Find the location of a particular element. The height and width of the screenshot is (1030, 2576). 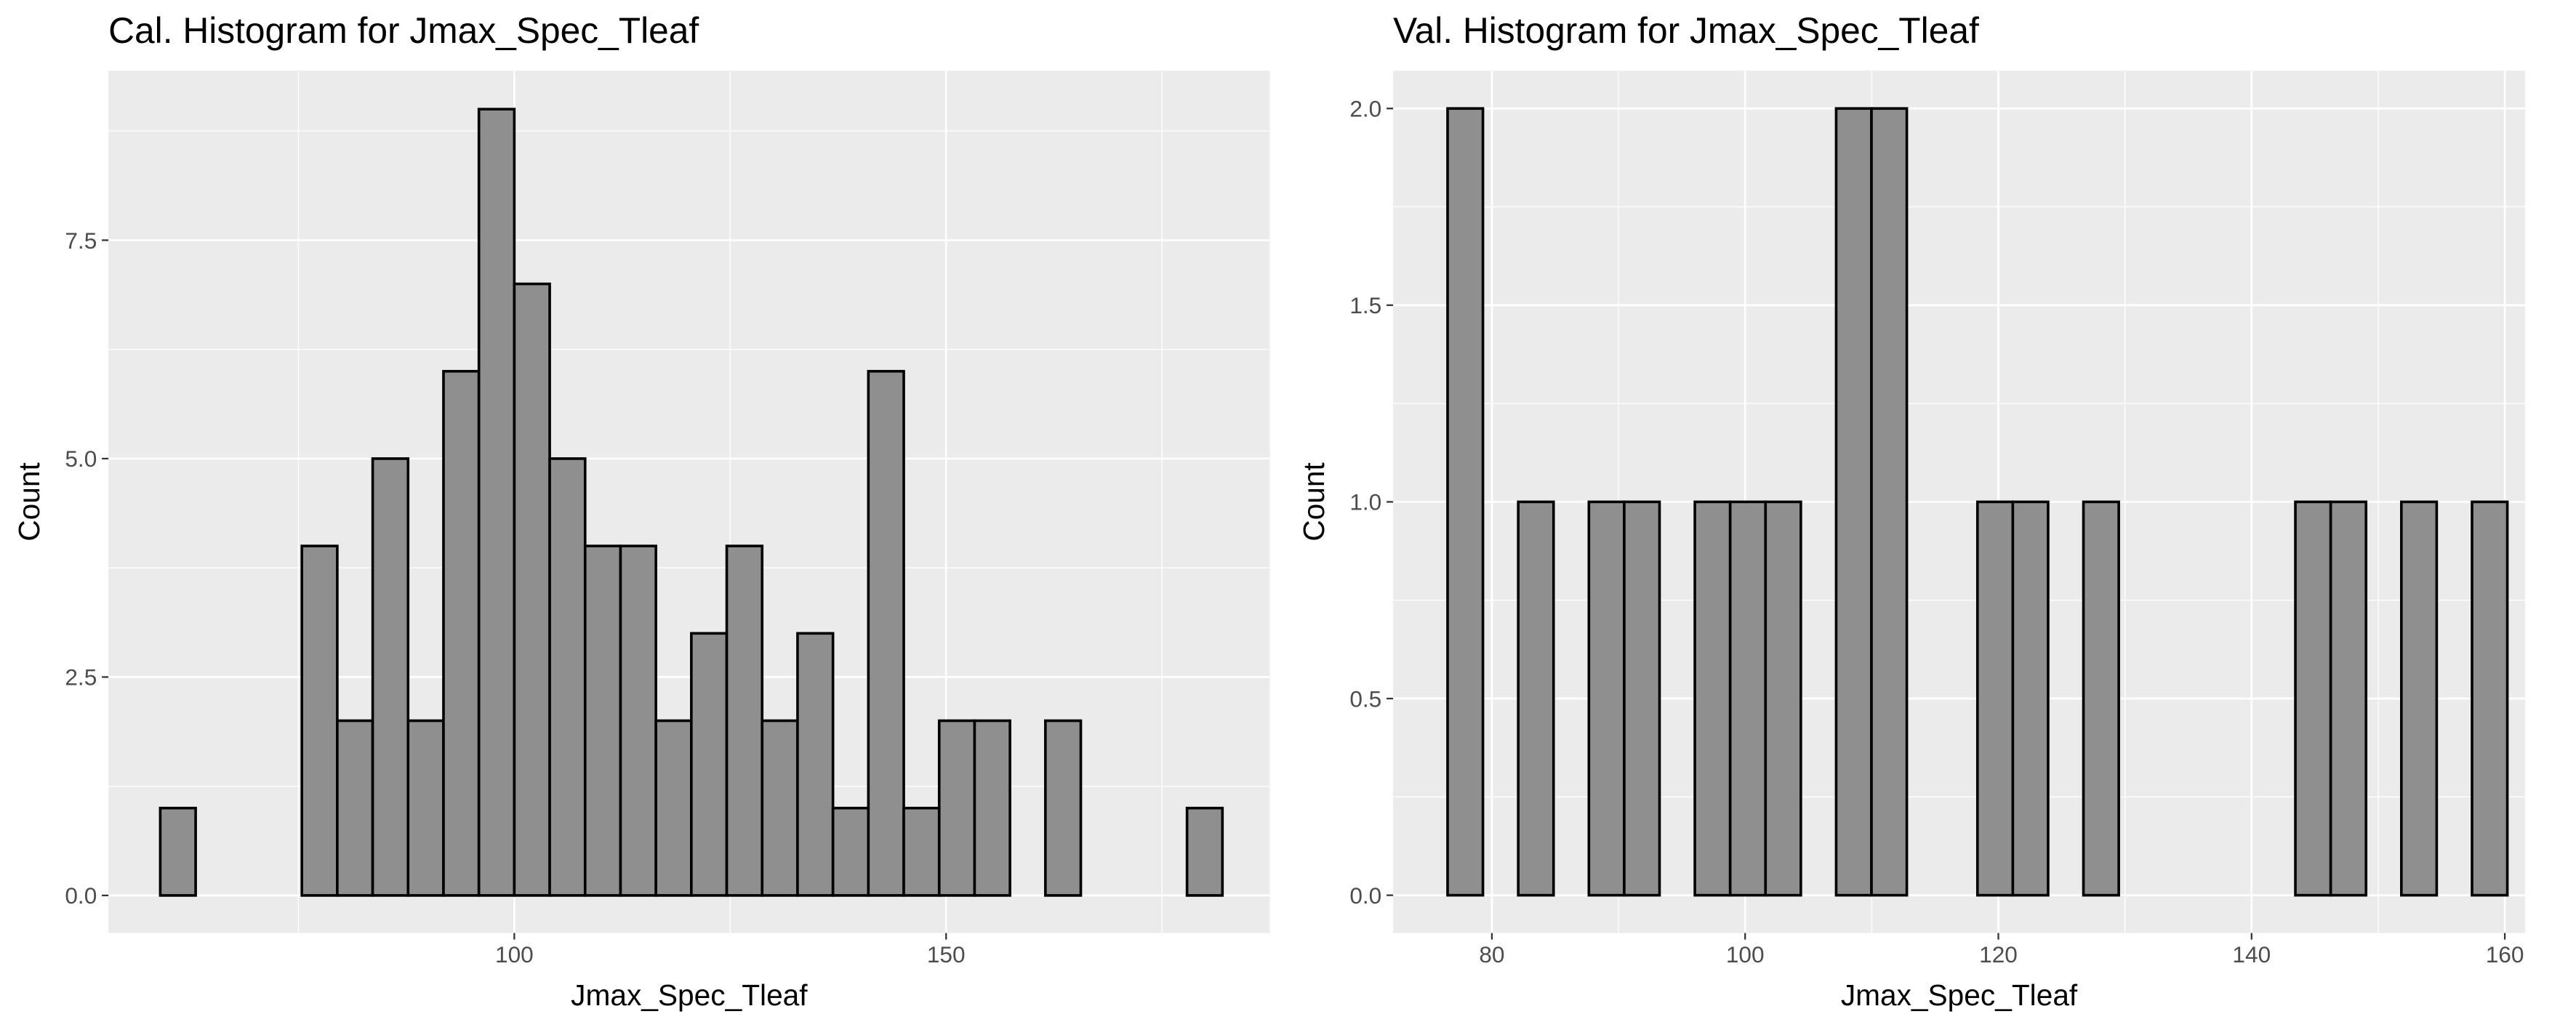

y-tick-label: 5.0 is located at coordinates (81, 459).